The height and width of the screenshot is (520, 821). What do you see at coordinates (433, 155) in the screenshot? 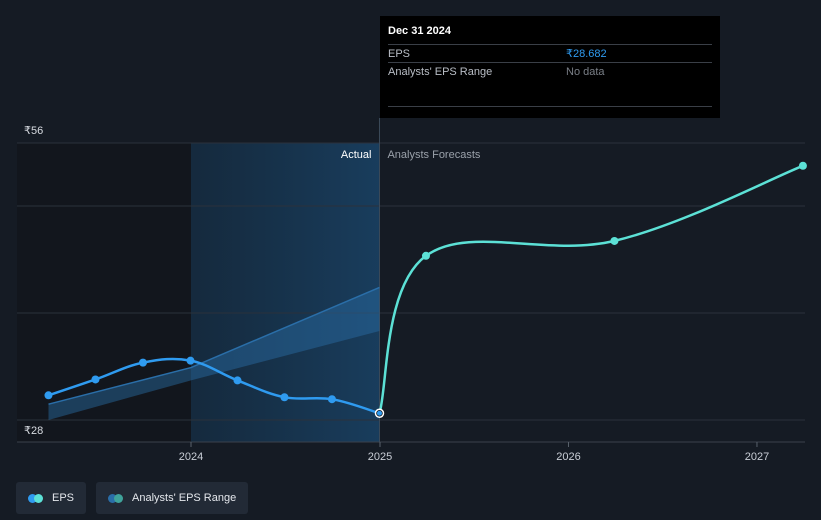
I see `forecast-label: Analysts Forecasts` at bounding box center [433, 155].